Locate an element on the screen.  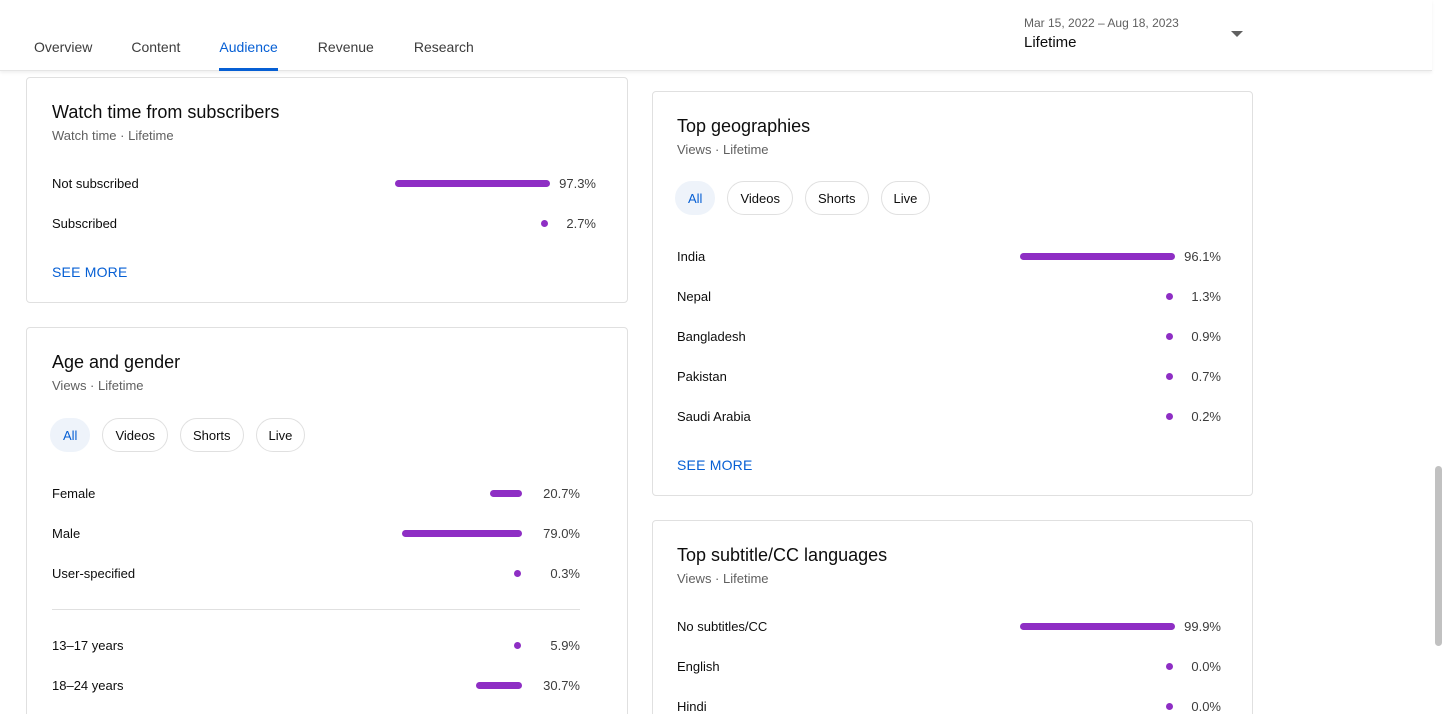
list-row: Saudi Arabia 0.2% is located at coordinates (949, 417).